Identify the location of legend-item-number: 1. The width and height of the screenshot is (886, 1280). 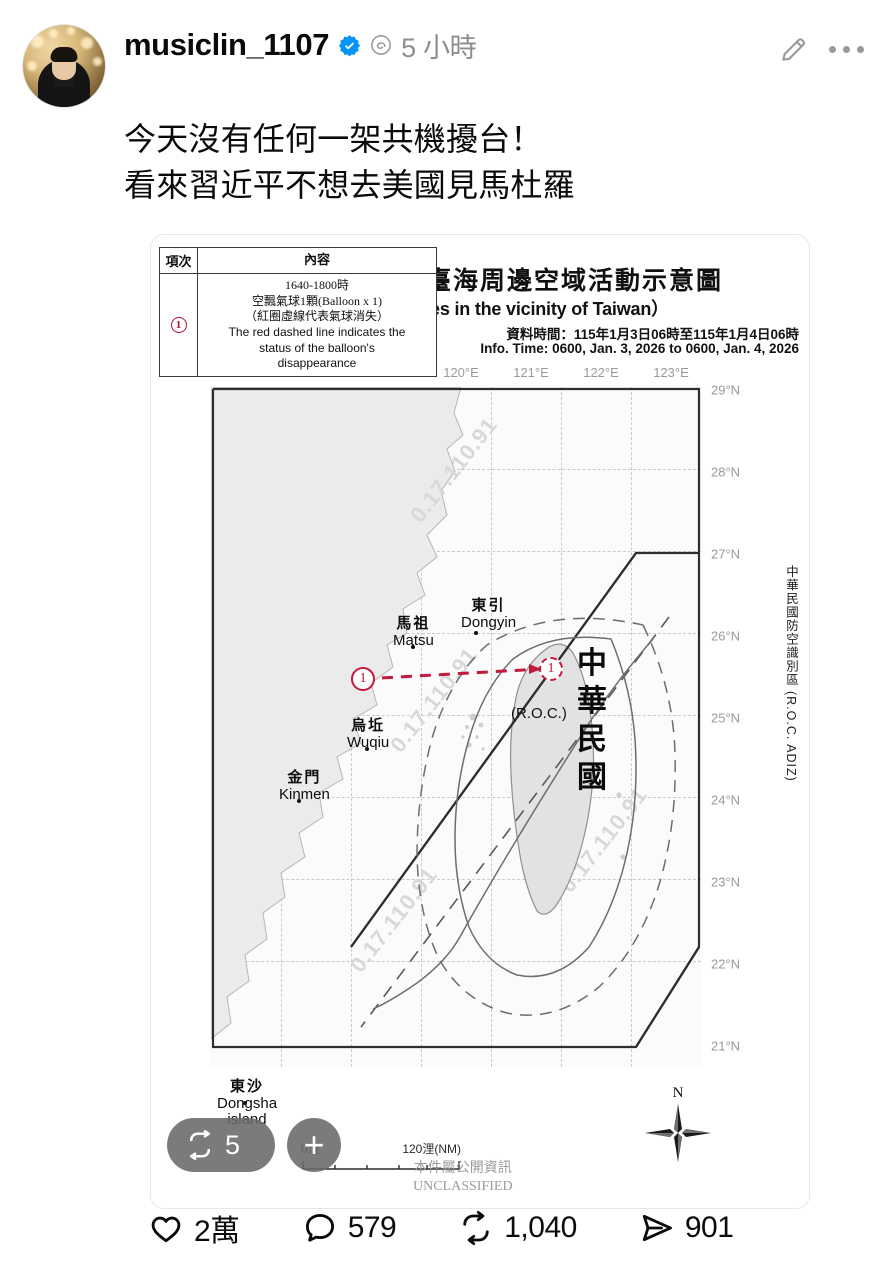
(179, 325).